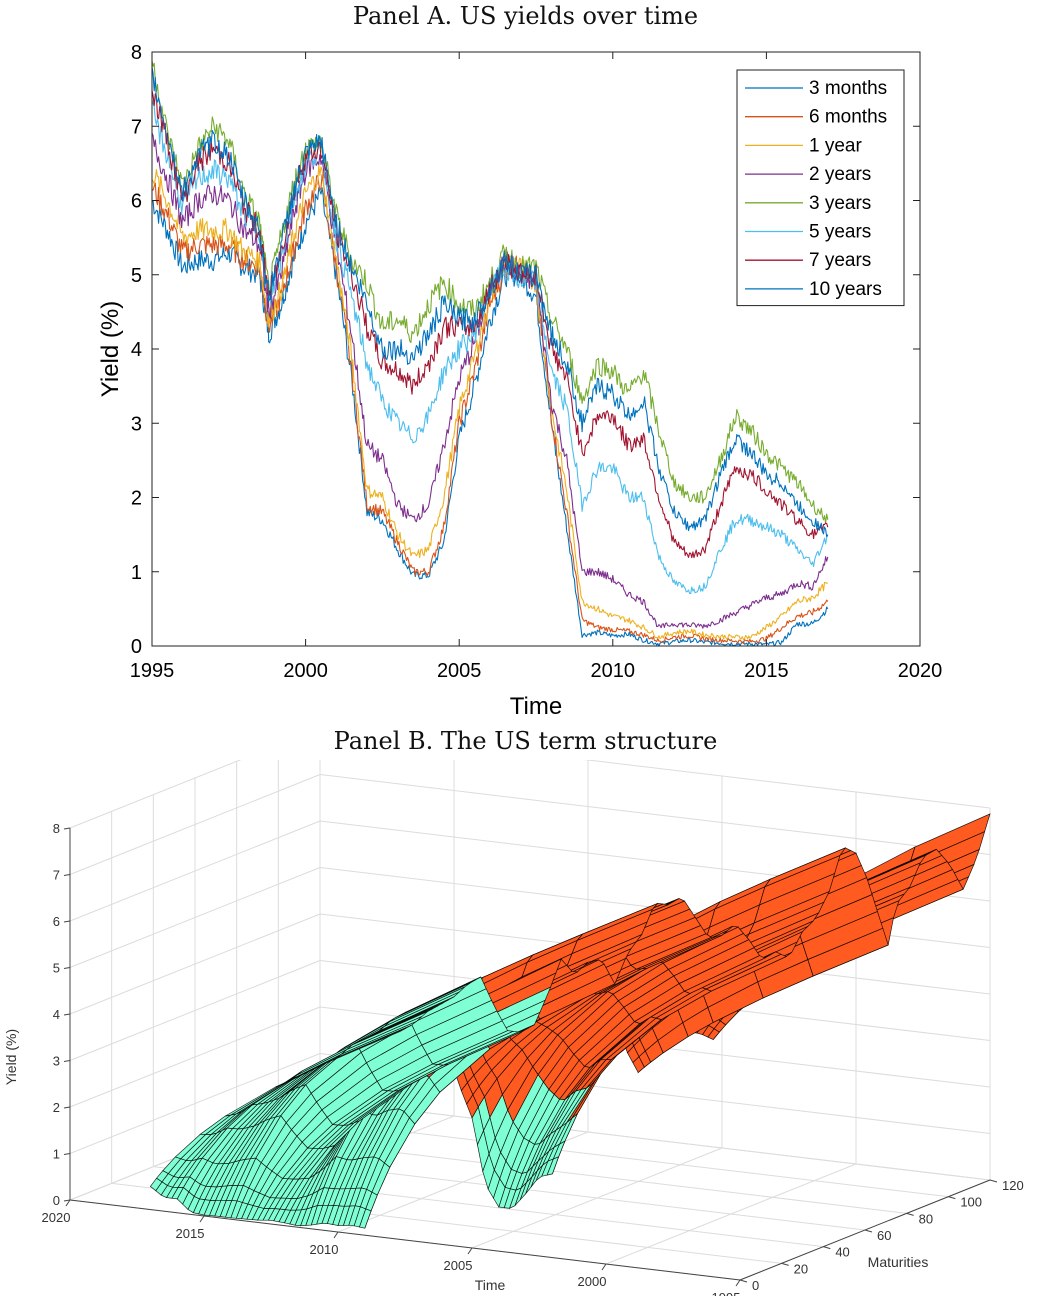 The image size is (1051, 1296). Describe the element at coordinates (190, 1233) in the screenshot. I see `time-tick-label: 2015` at that location.